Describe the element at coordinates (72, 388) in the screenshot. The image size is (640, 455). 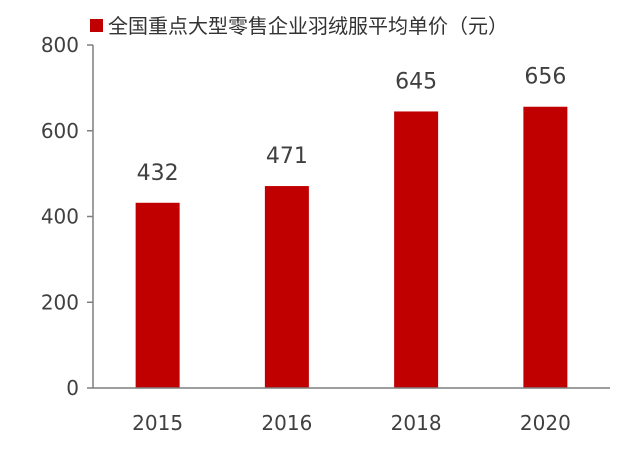
I see `y-tick-label: 0` at that location.